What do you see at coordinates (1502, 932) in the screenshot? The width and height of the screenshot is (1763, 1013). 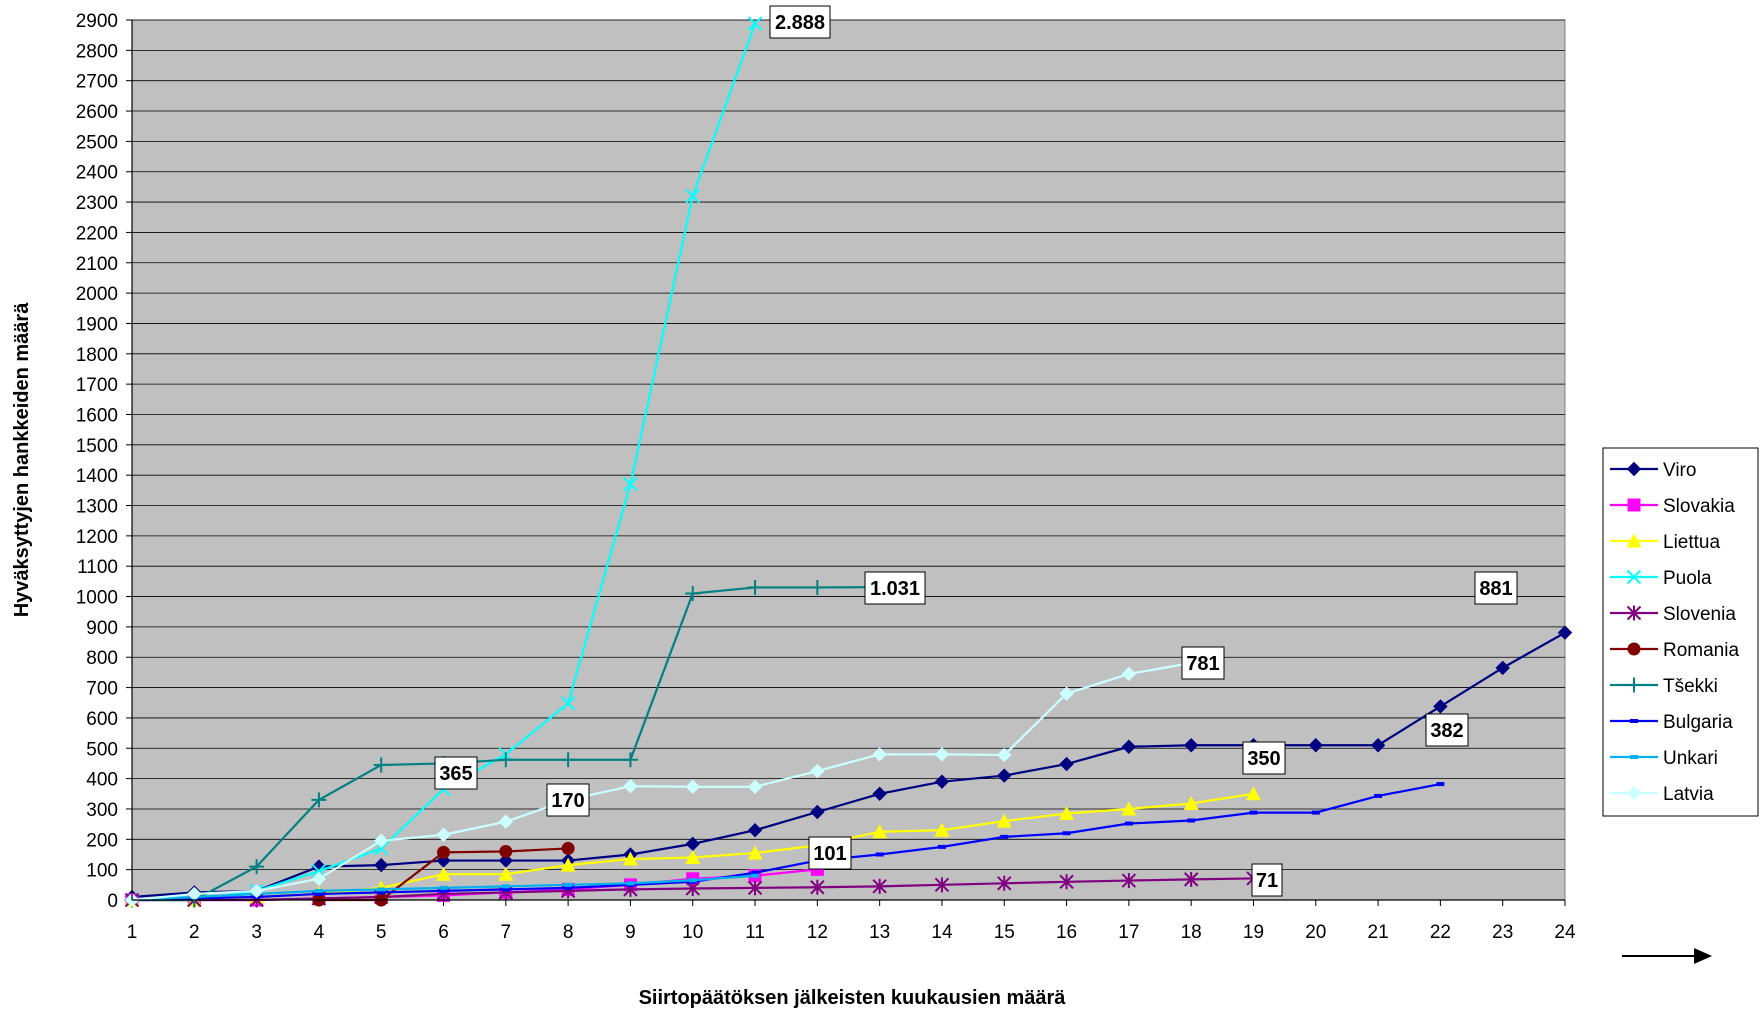 I see `x-tick-label: 23` at bounding box center [1502, 932].